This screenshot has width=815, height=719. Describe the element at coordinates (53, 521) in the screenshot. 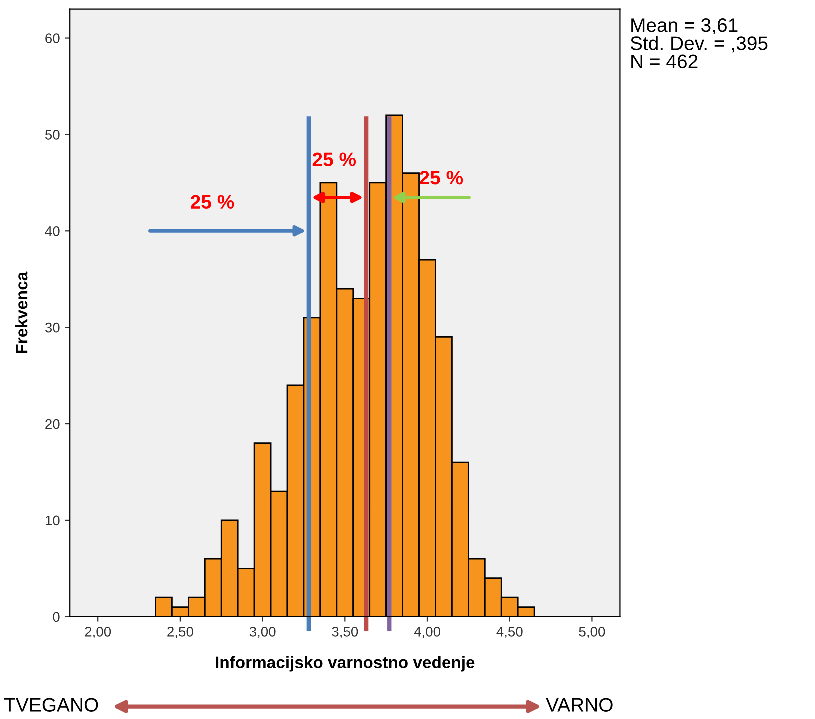

I see `y-tick-label: 10` at that location.